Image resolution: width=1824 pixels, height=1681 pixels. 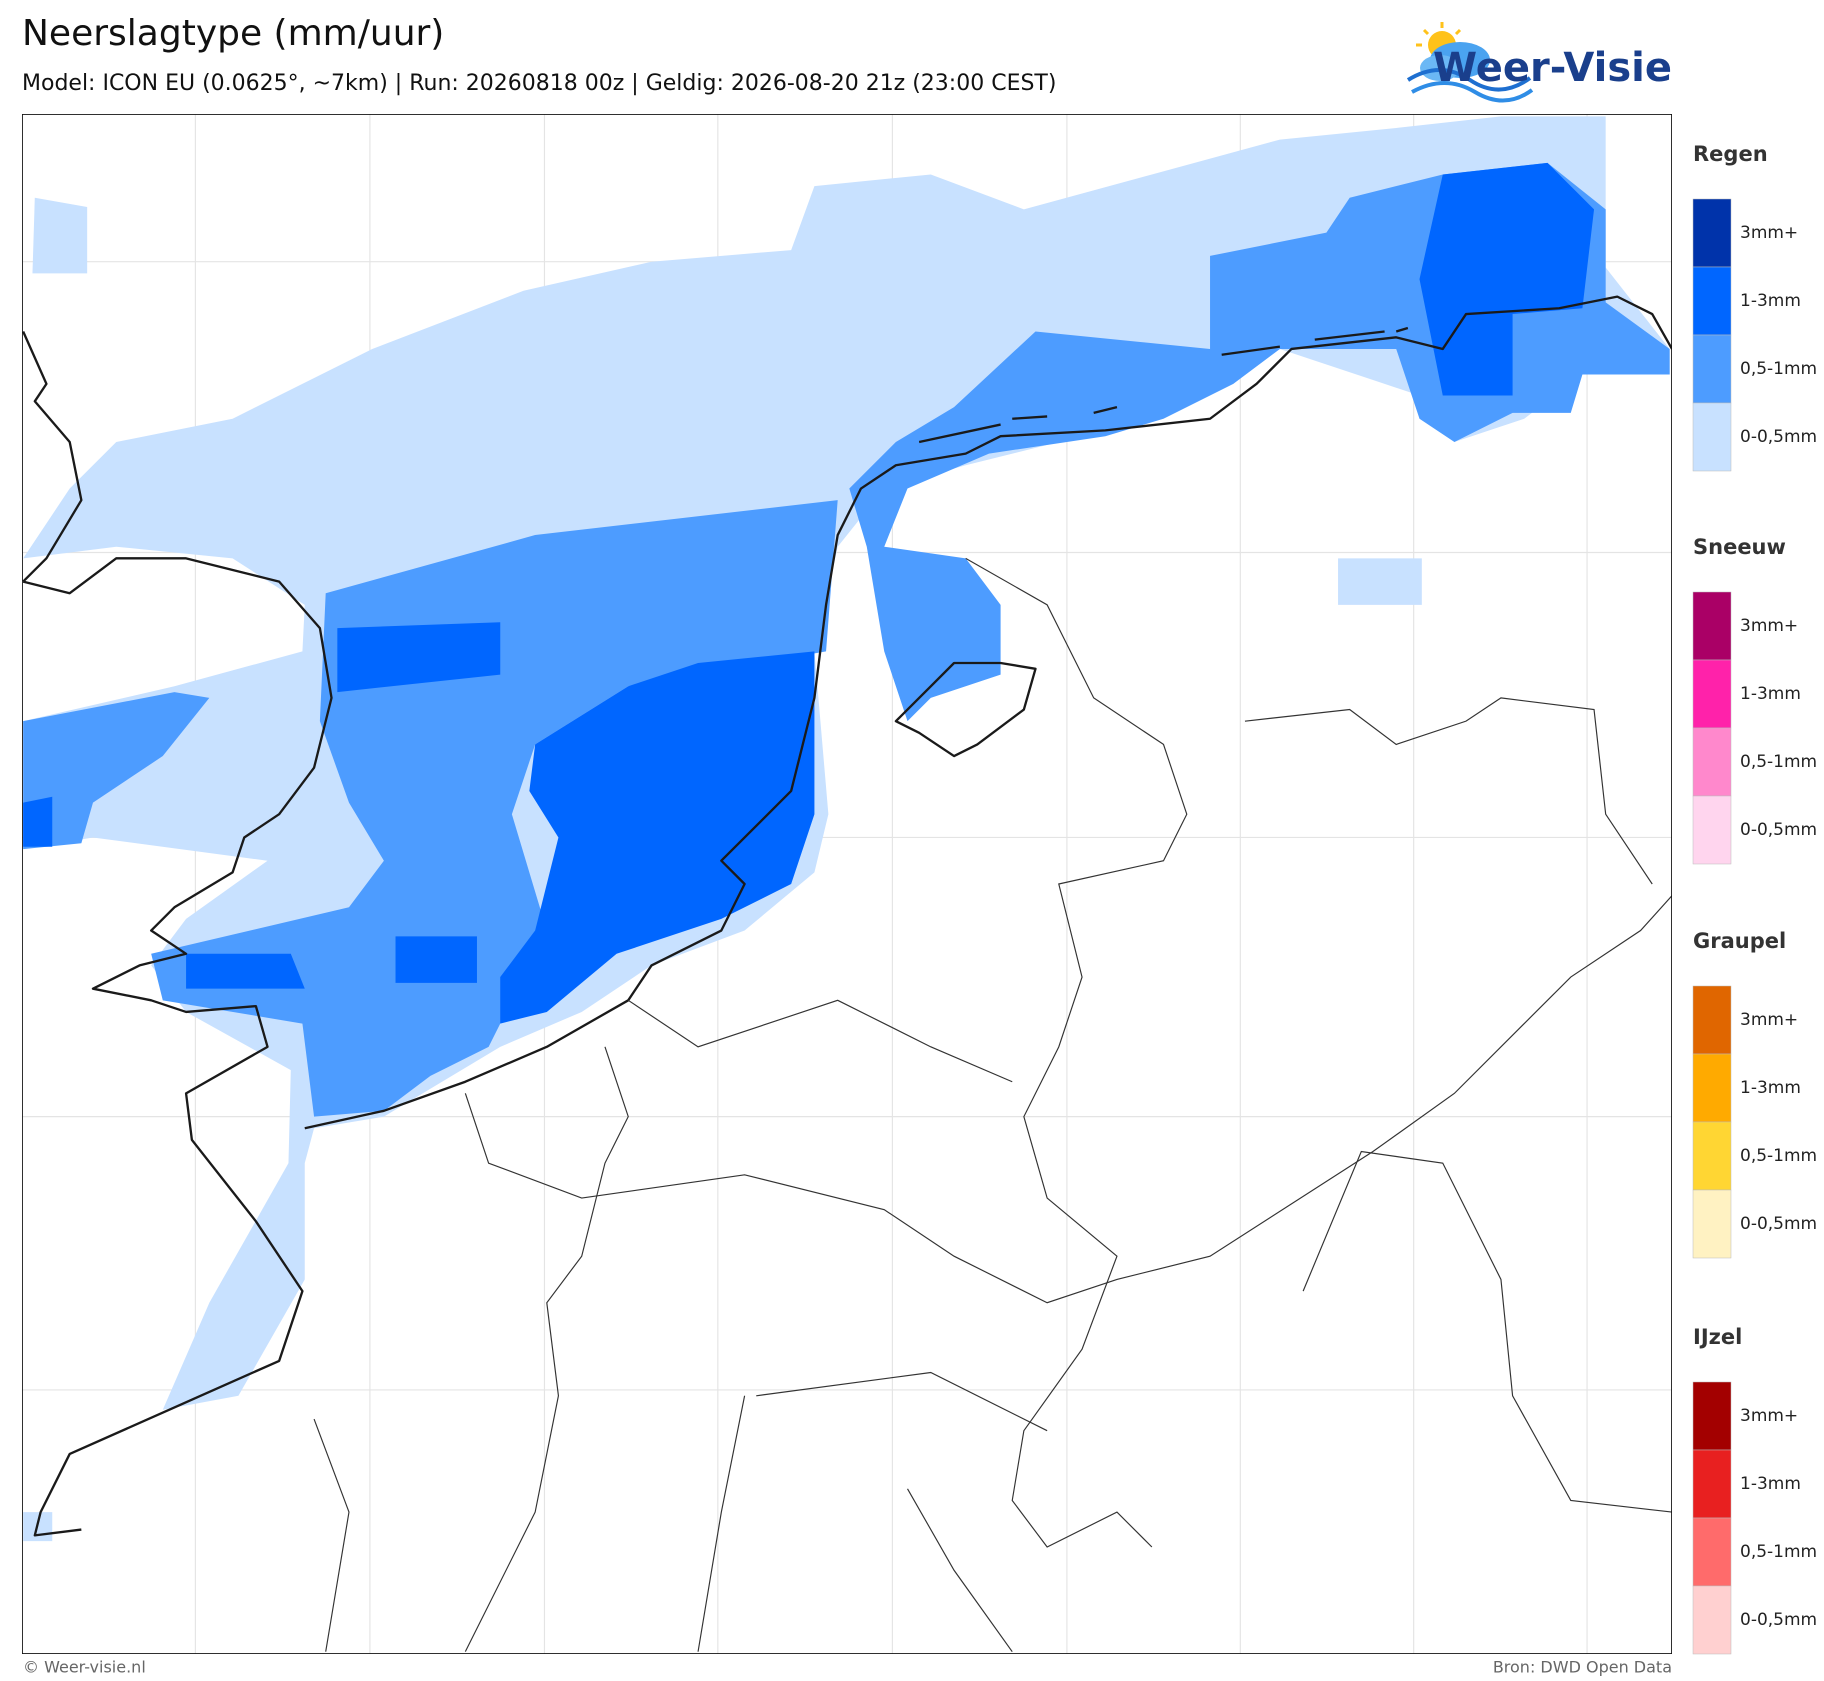 What do you see at coordinates (84, 1667) in the screenshot?
I see `footer-credit: © Weer-visie.nl` at bounding box center [84, 1667].